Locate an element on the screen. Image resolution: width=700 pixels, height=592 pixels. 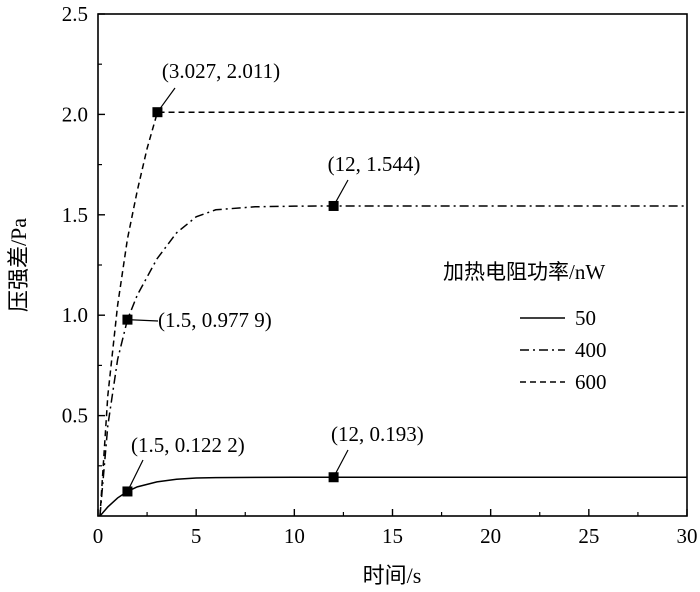
annotation-label: (1.5, 0.122 2) is located at coordinates (188, 445).